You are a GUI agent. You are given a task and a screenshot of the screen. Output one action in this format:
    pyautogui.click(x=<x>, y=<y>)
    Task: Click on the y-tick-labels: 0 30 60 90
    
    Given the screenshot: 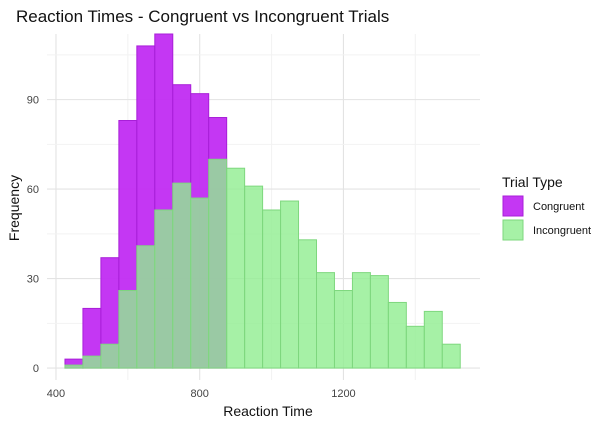 What is the action you would take?
    pyautogui.click(x=33, y=235)
    